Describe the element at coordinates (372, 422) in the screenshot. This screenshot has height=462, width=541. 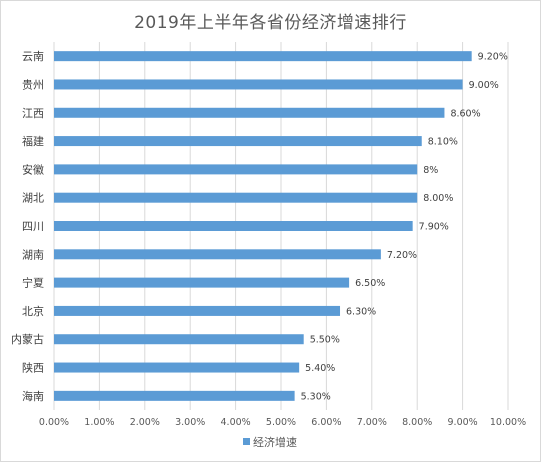
I see `x-tick-label: 7.00%` at that location.